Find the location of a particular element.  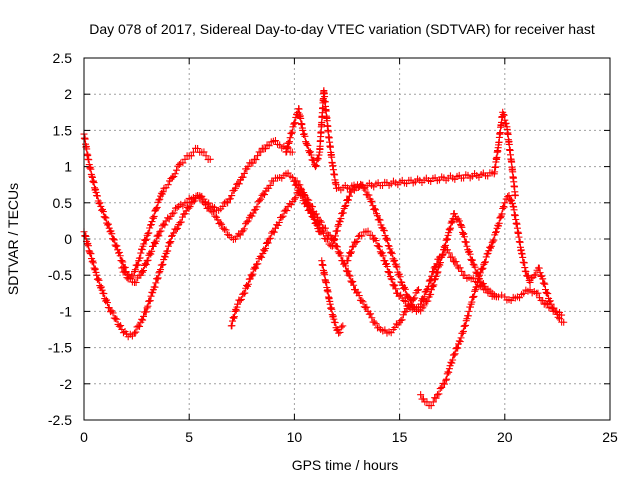

x-tick-label: 0 is located at coordinates (84, 437).